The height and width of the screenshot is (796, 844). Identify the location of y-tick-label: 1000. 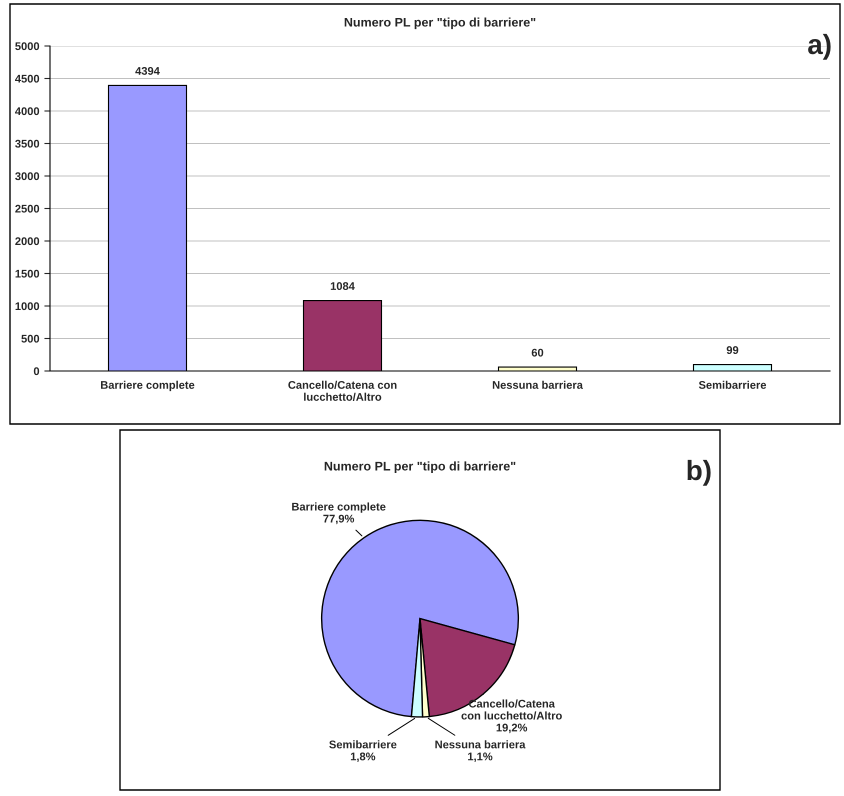
(28, 306).